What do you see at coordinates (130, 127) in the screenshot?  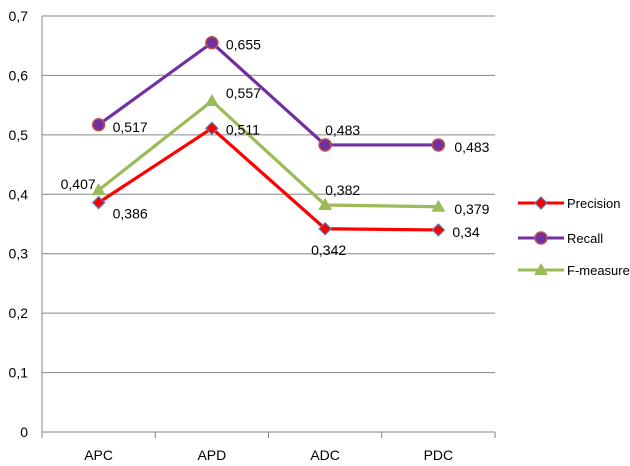 I see `data-label-recall: 0,517` at bounding box center [130, 127].